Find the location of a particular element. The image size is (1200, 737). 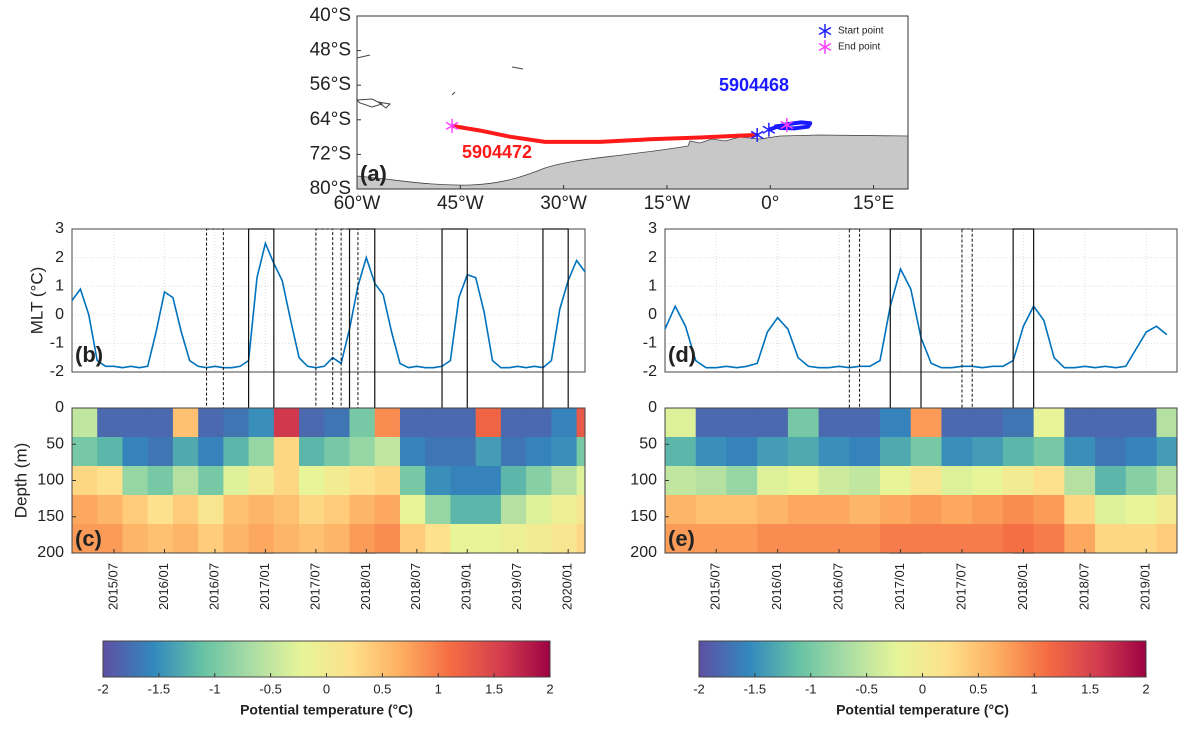

y-tick-label: 80°S is located at coordinates (330, 188).